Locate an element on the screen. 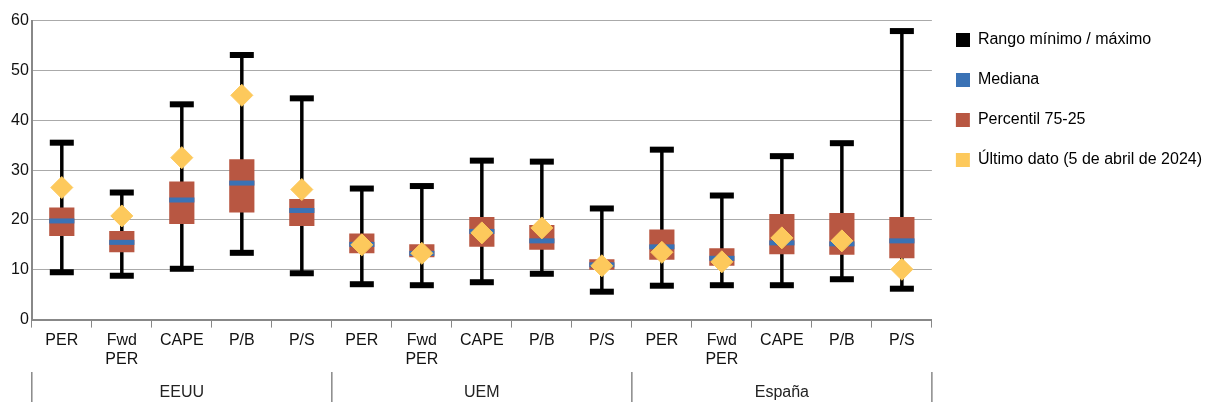 This screenshot has height=410, width=1230. y-tick-label: 50 is located at coordinates (20, 69).